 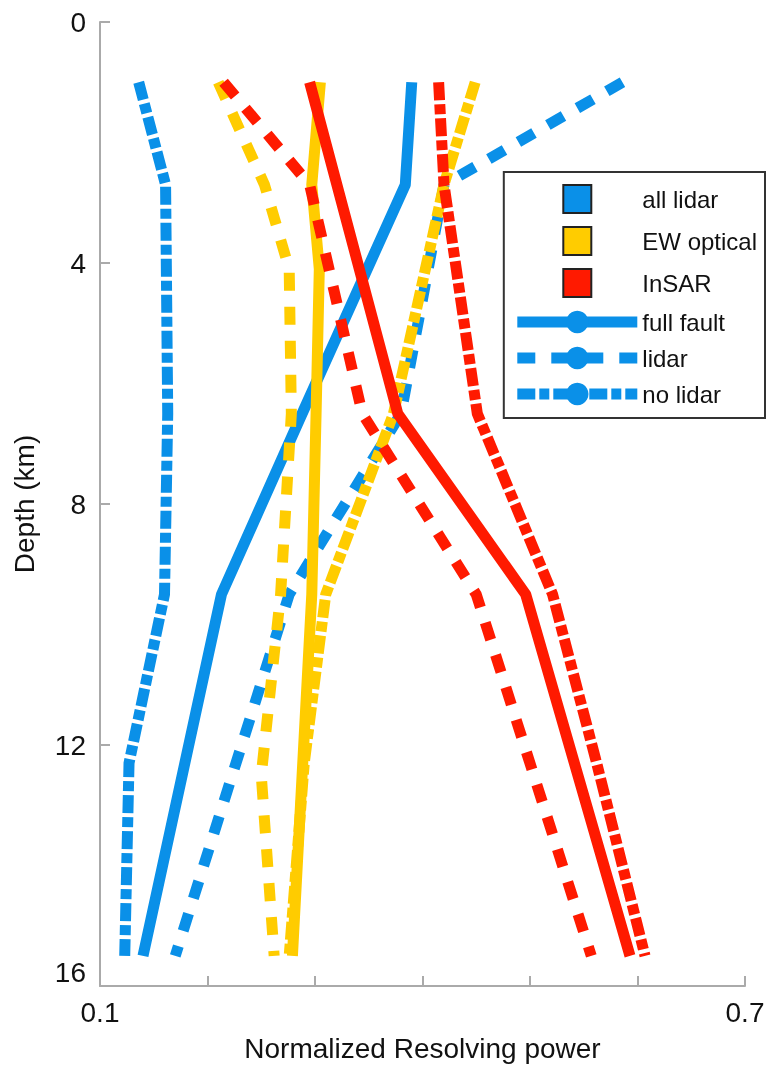 I want to click on legend-label: all lidar, so click(x=680, y=199).